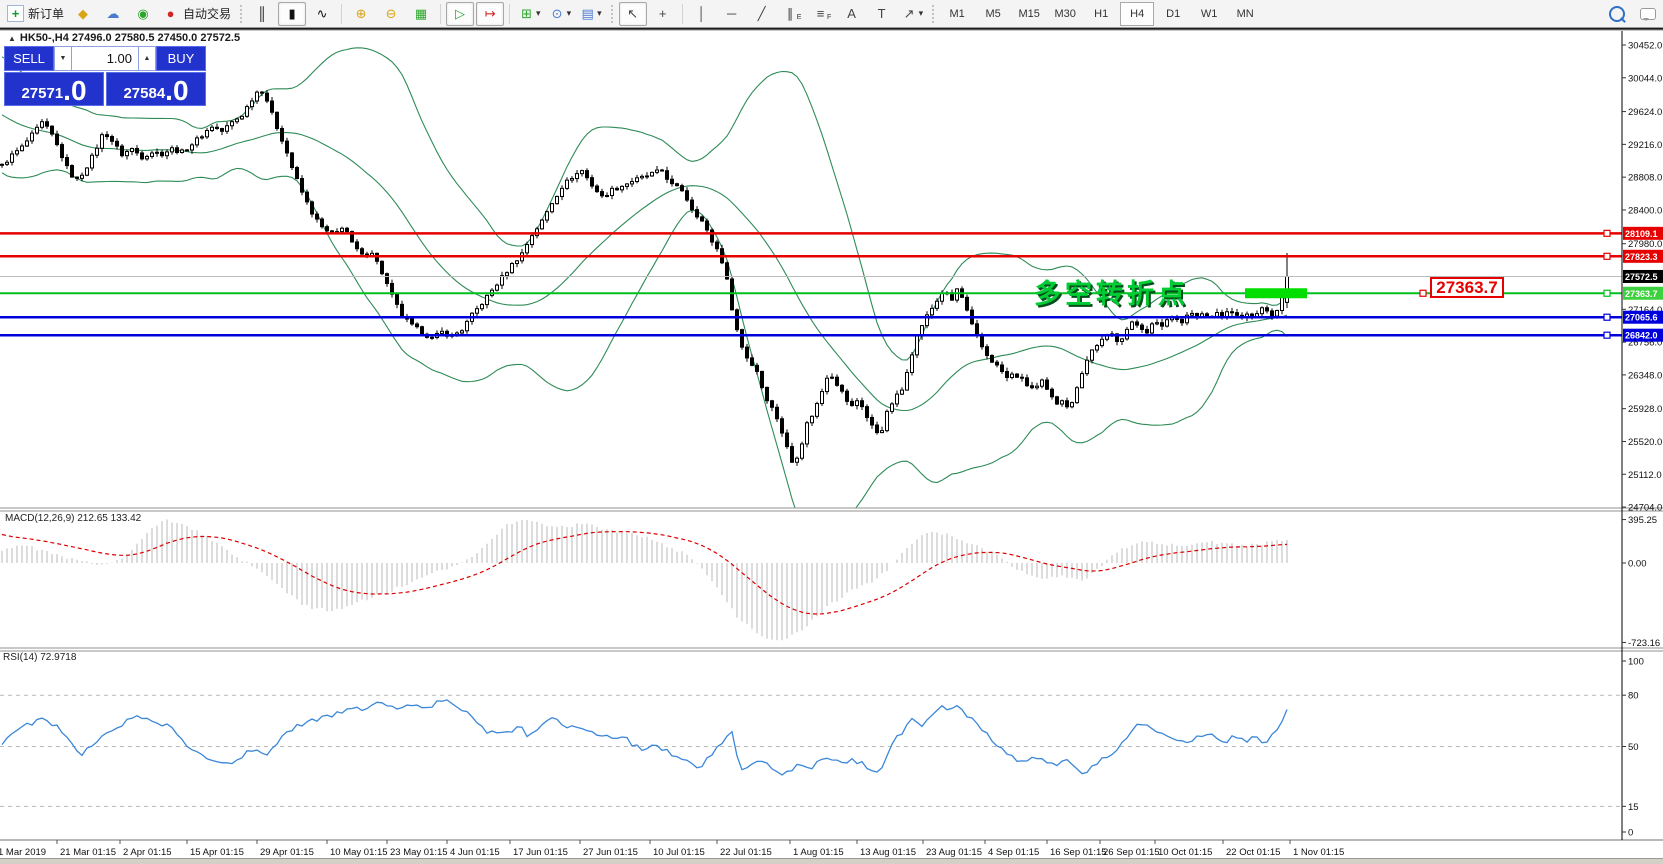 Image resolution: width=1663 pixels, height=864 pixels. Describe the element at coordinates (147, 58) in the screenshot. I see `volume-increase-button: ▲` at that location.